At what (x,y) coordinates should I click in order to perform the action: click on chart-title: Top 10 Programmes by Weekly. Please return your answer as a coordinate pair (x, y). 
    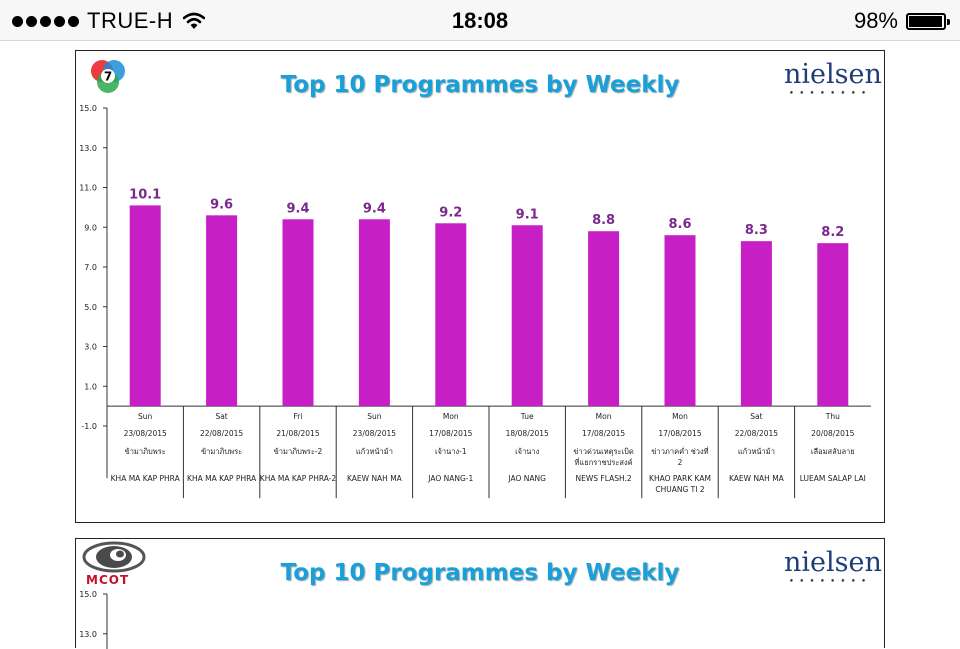
    Looking at the image, I should click on (480, 85).